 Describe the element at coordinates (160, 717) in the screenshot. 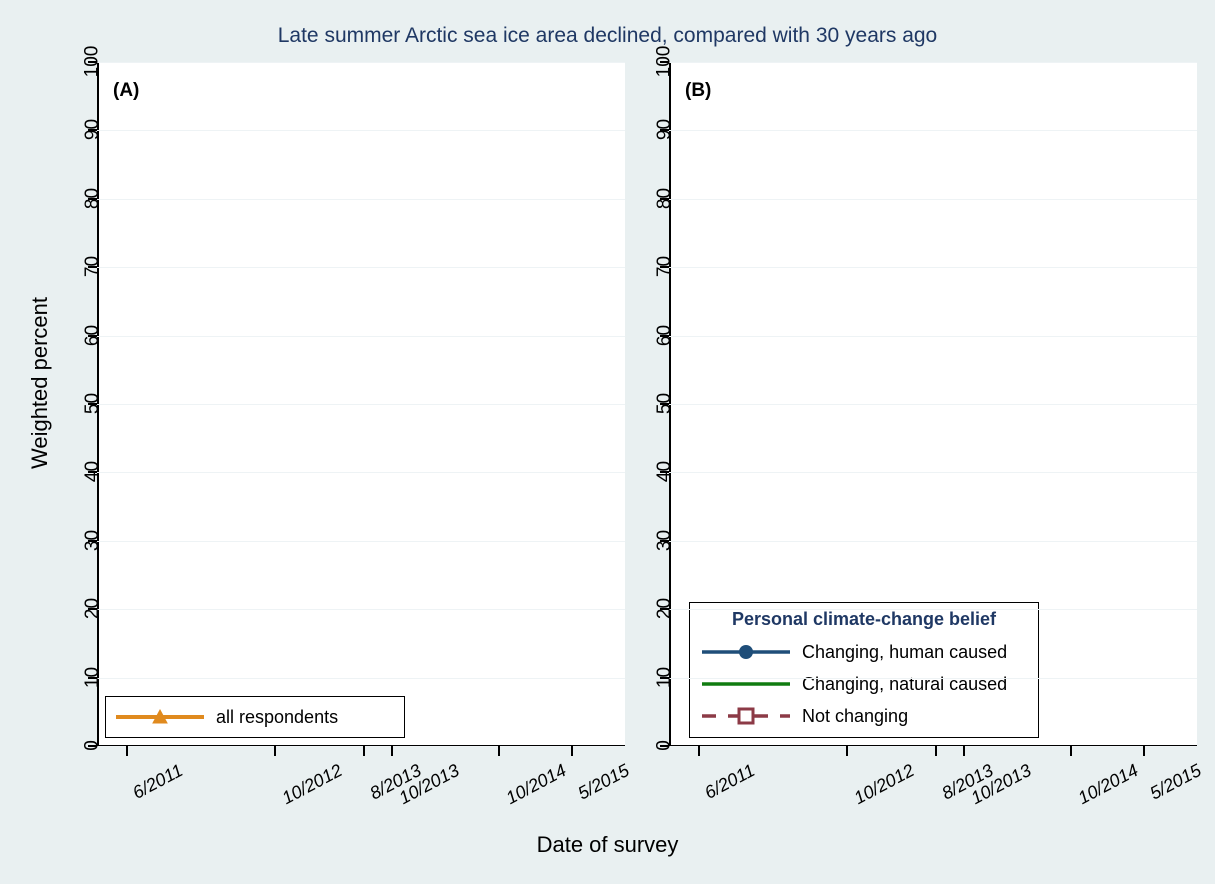

I see `legend-key-all-respondents` at that location.